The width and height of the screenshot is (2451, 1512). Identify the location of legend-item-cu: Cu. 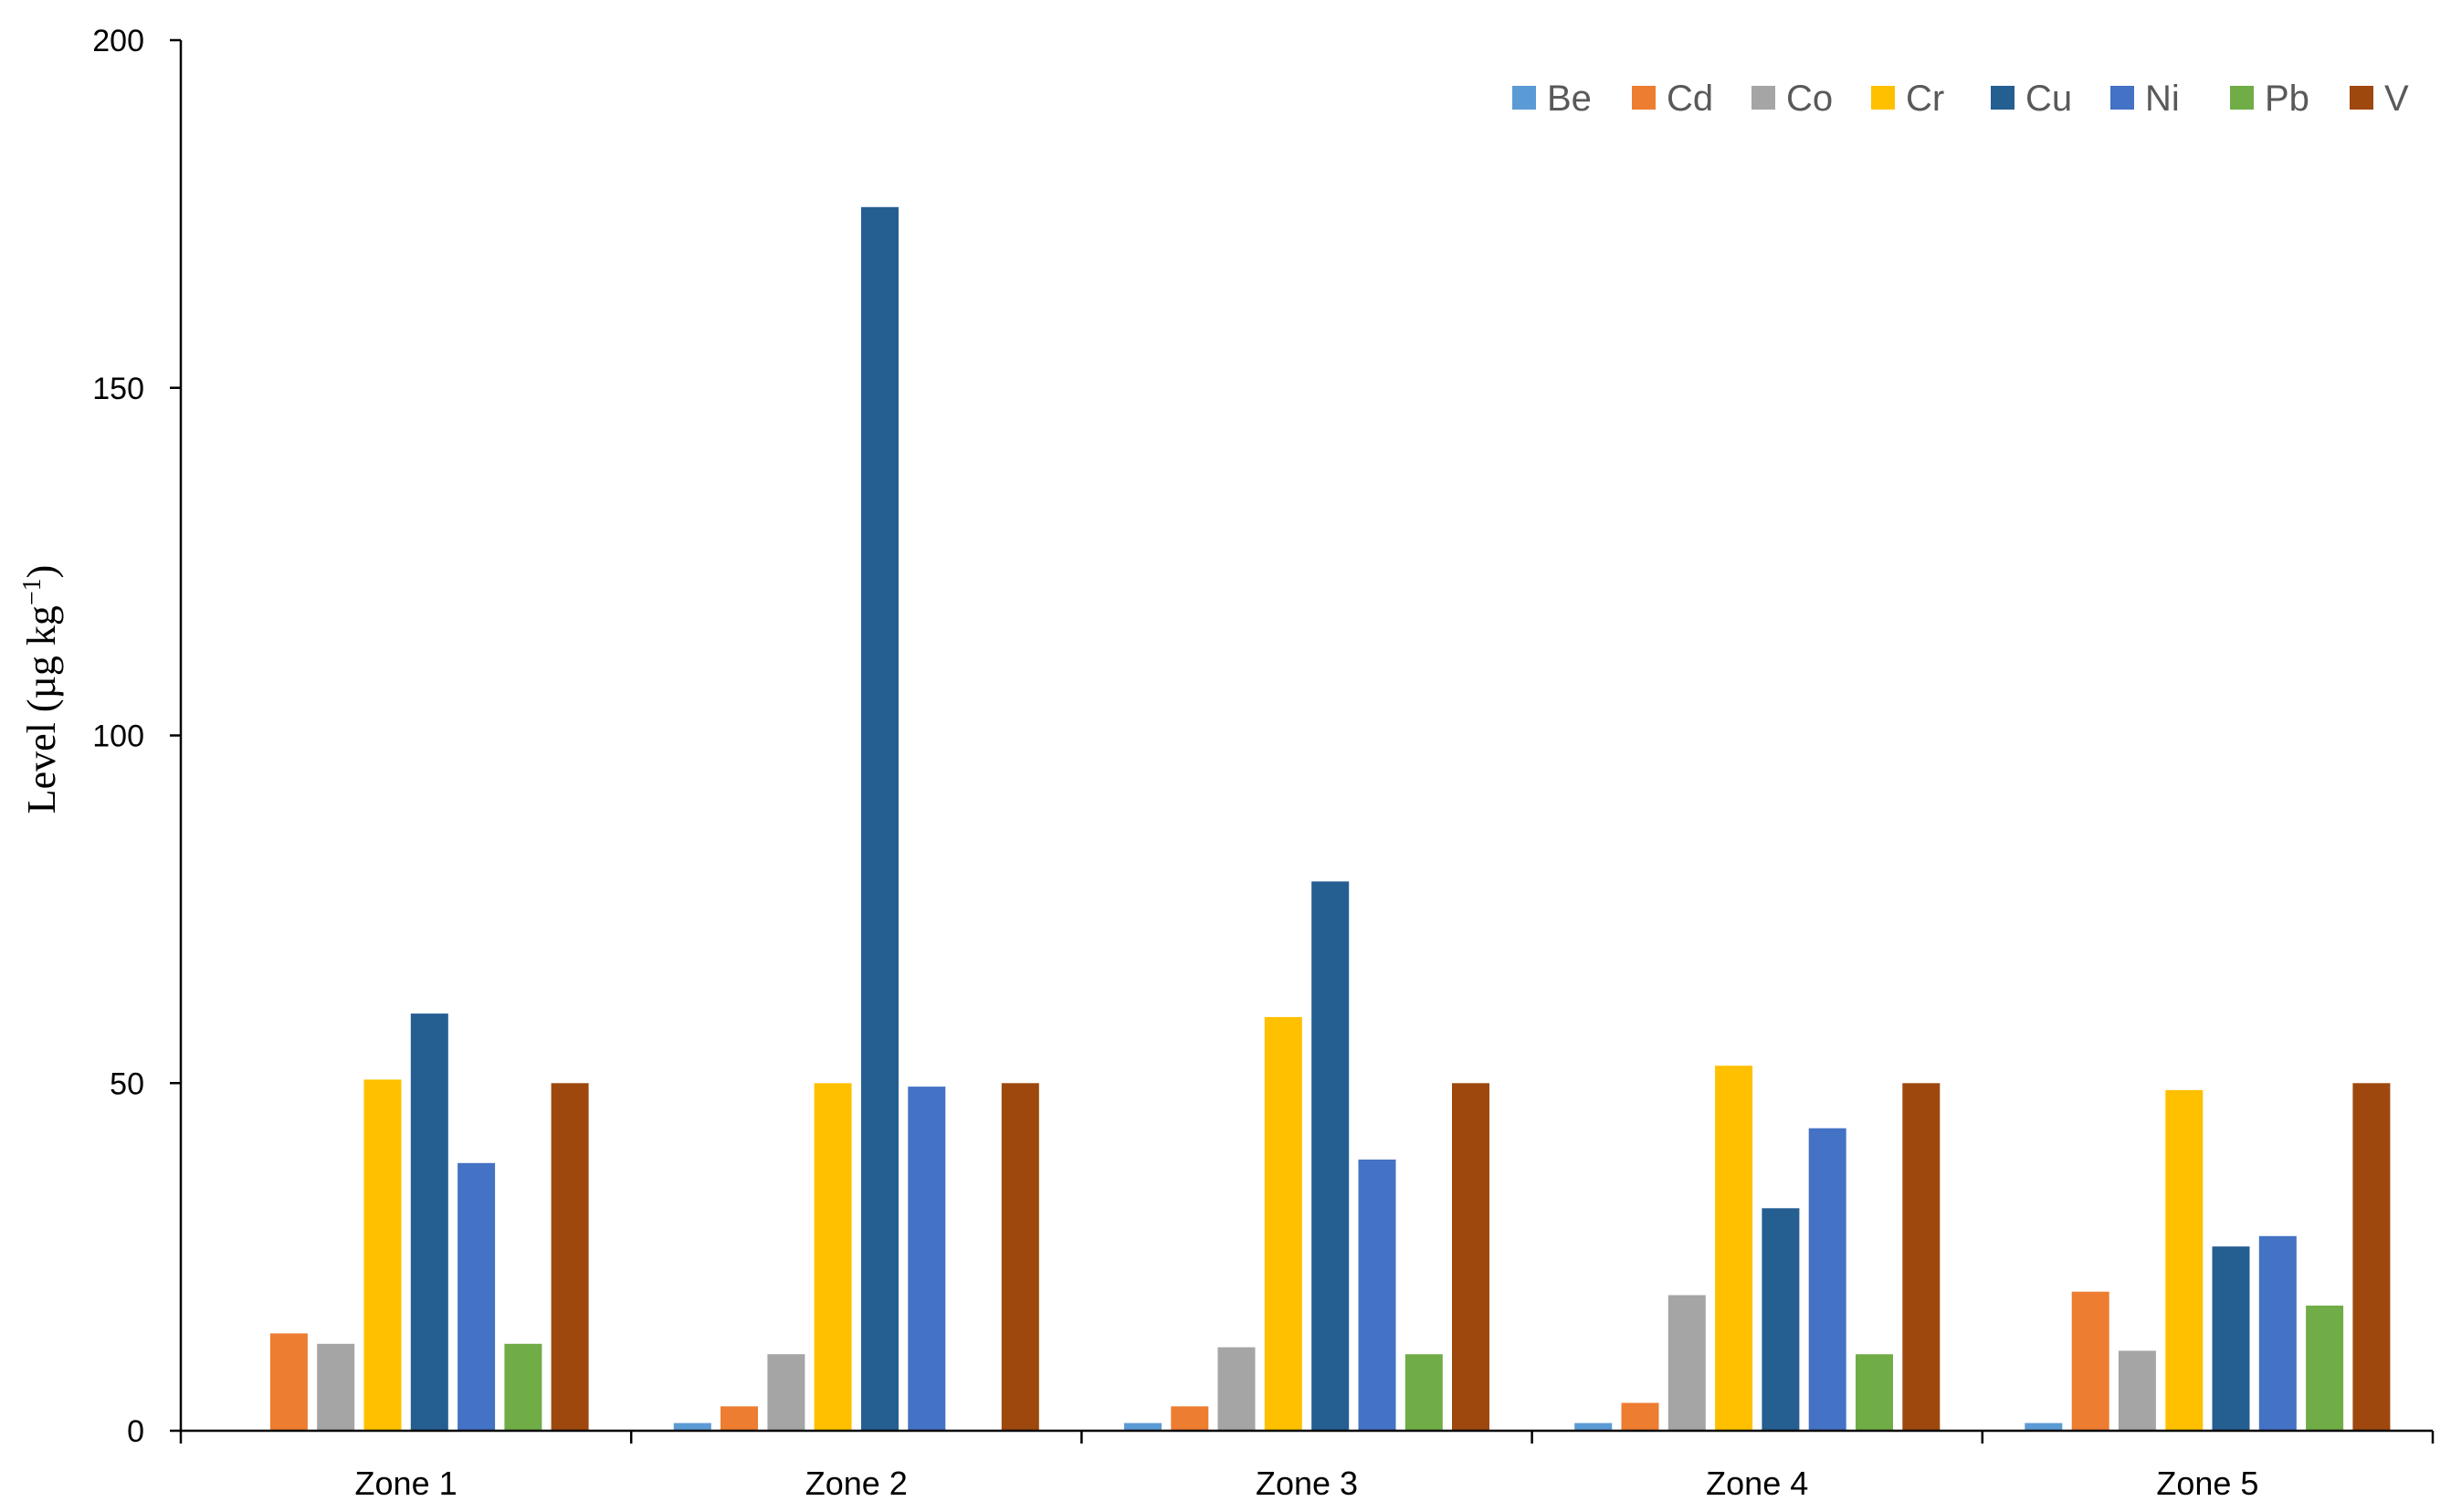
(2032, 99).